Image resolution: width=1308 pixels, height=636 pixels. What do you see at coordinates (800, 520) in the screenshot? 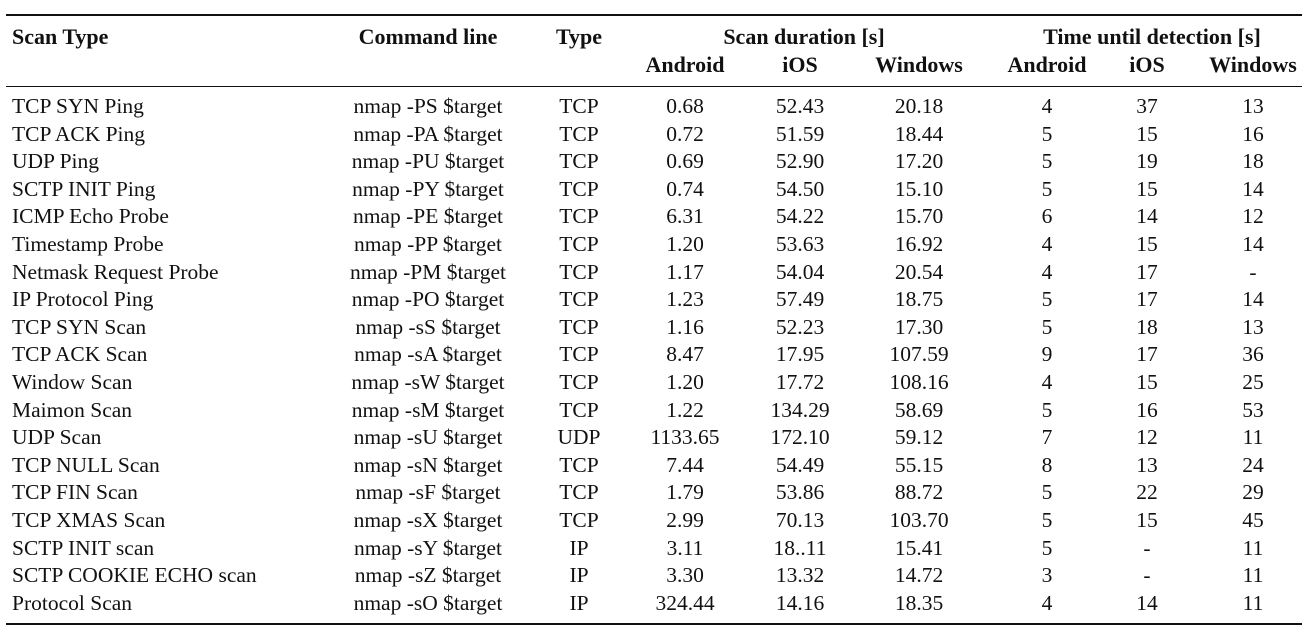
I see `cell-duration-ios: 70.13` at bounding box center [800, 520].